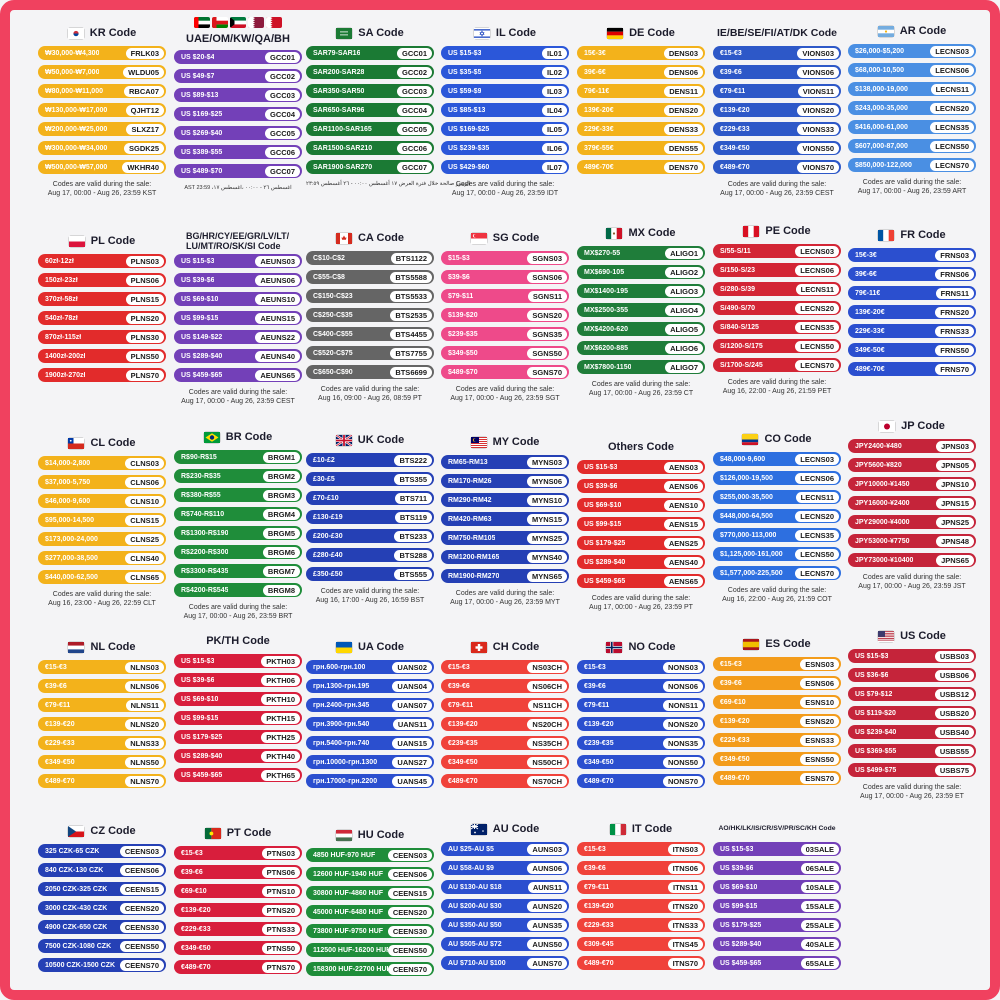  What do you see at coordinates (684, 253) in the screenshot?
I see `coupon-code: ALIGO1` at bounding box center [684, 253].